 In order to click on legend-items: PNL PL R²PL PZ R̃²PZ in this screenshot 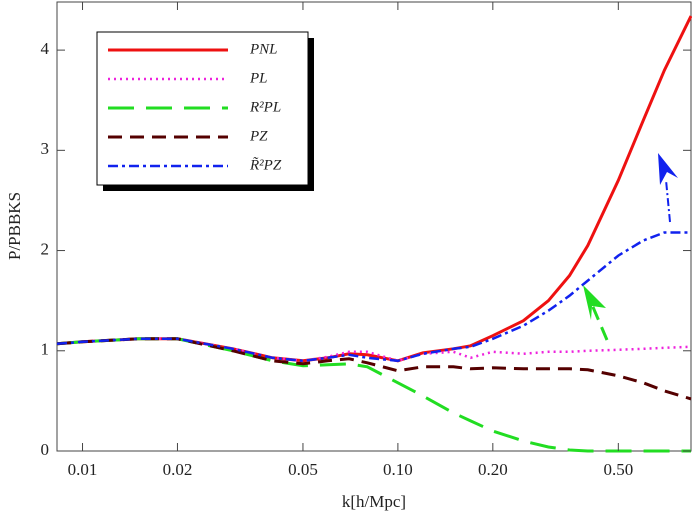, I will do `click(195, 107)`.